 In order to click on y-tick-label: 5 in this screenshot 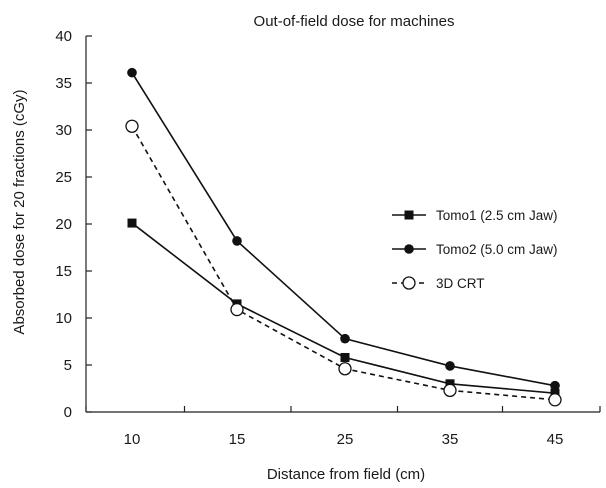, I will do `click(68, 365)`.